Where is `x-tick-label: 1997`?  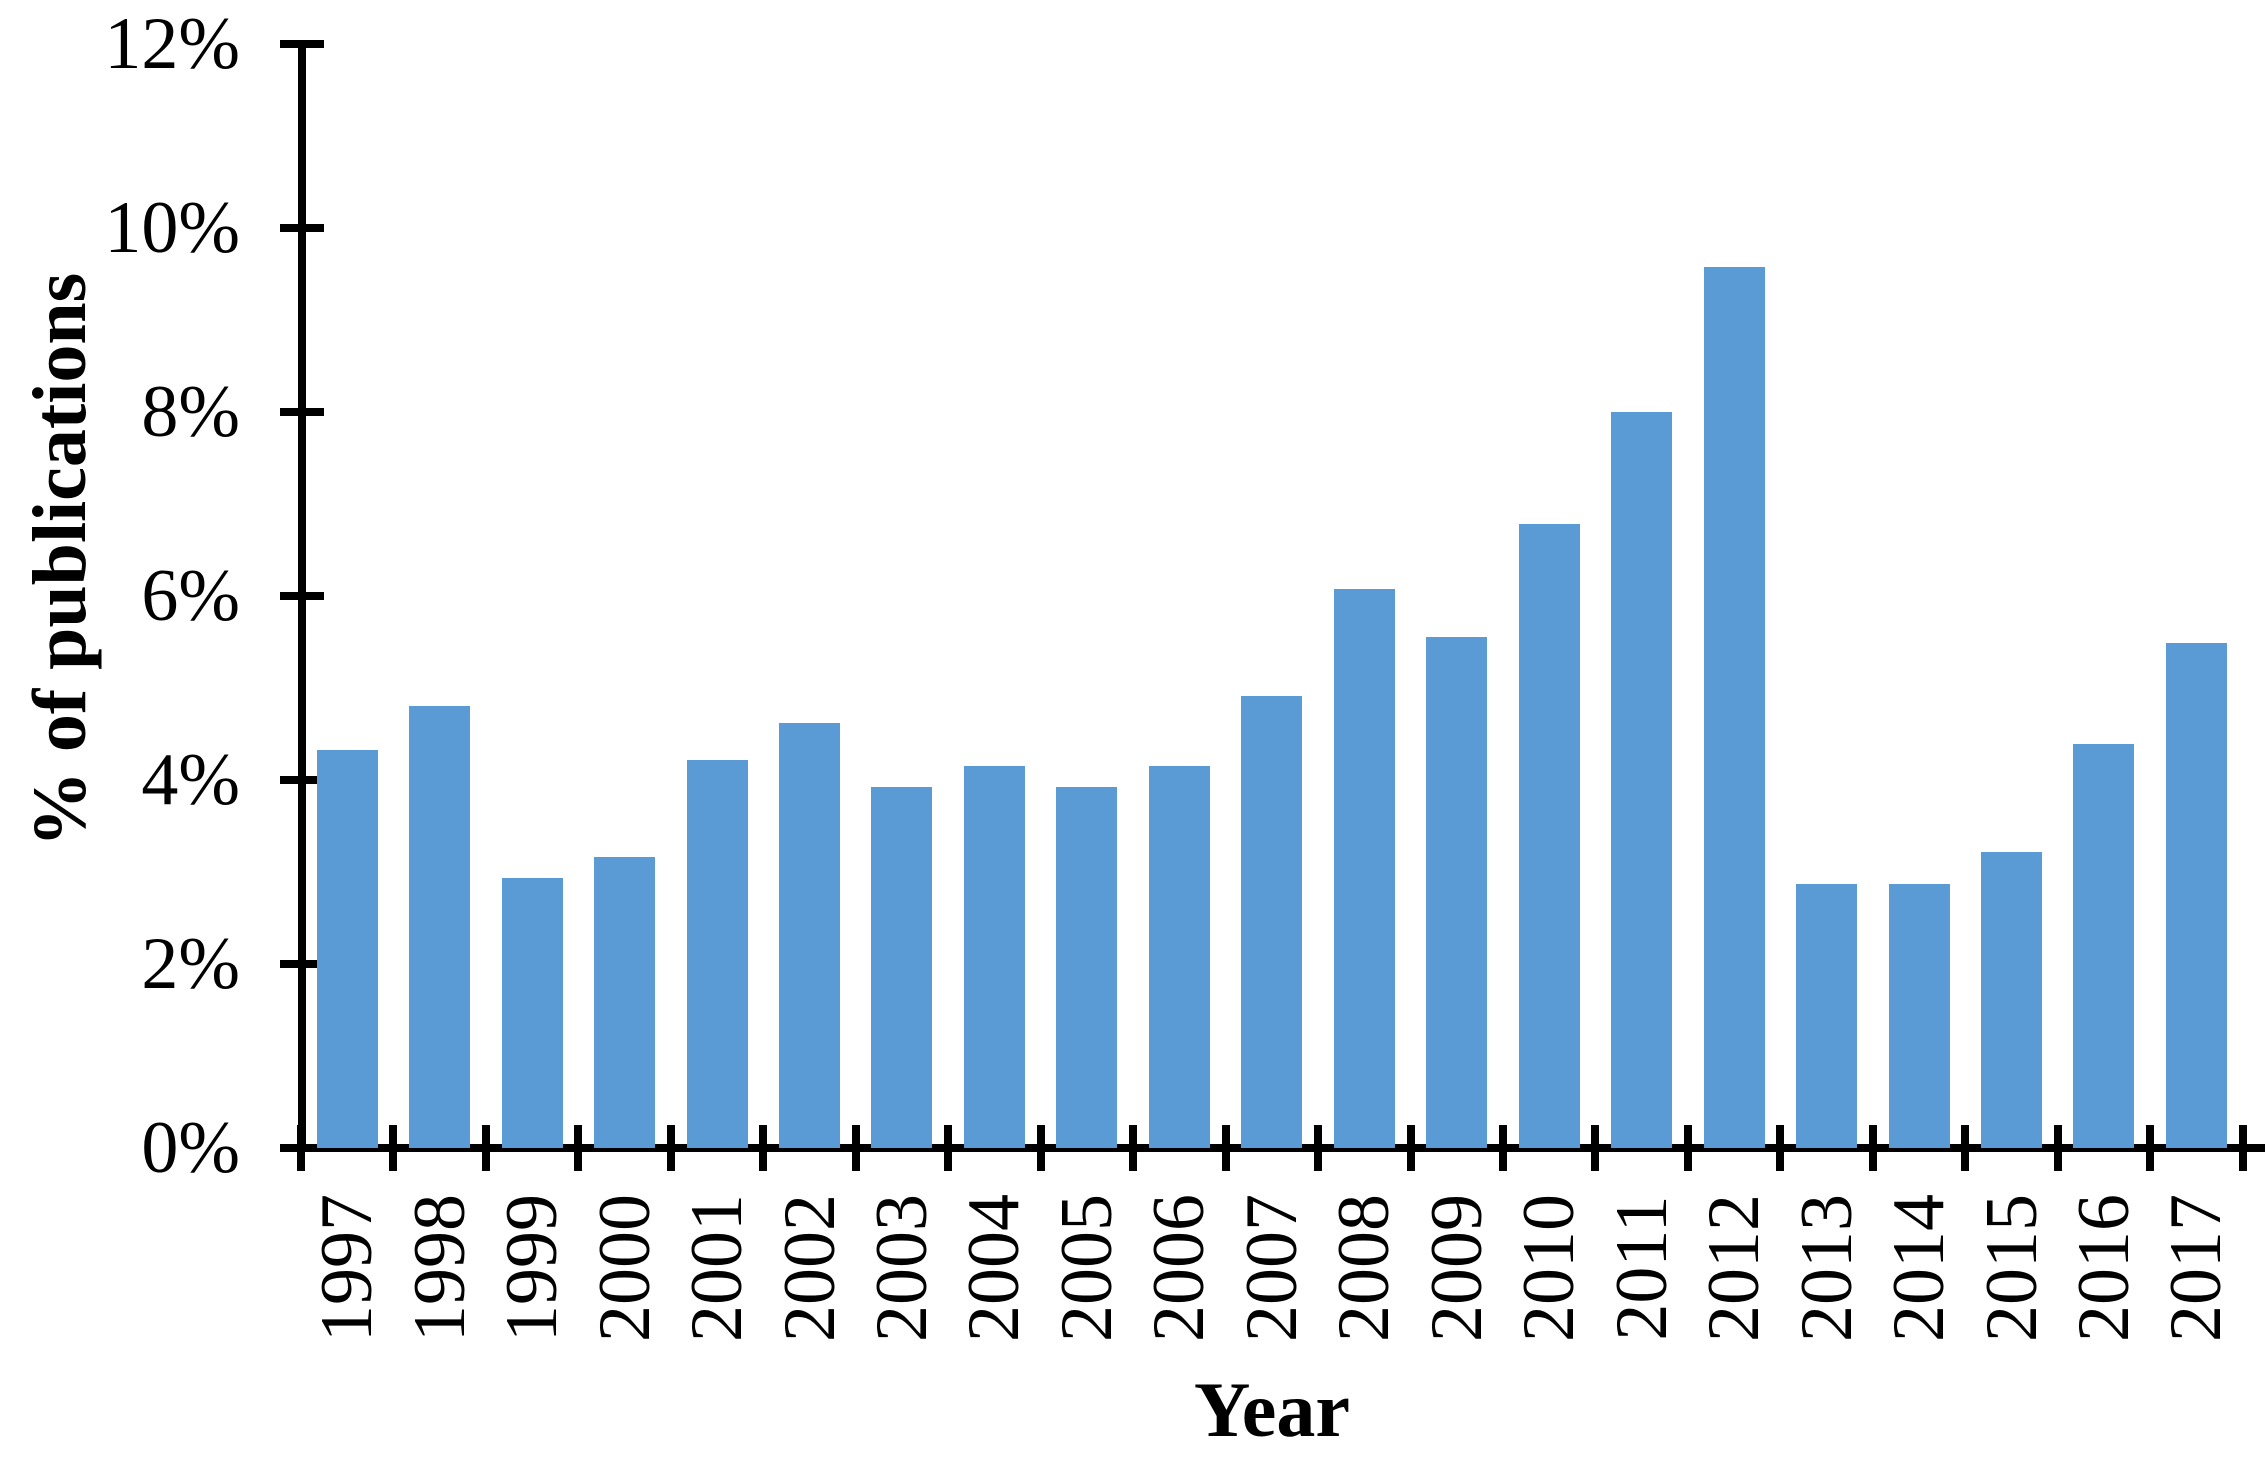
x-tick-label: 1997 is located at coordinates (347, 1268).